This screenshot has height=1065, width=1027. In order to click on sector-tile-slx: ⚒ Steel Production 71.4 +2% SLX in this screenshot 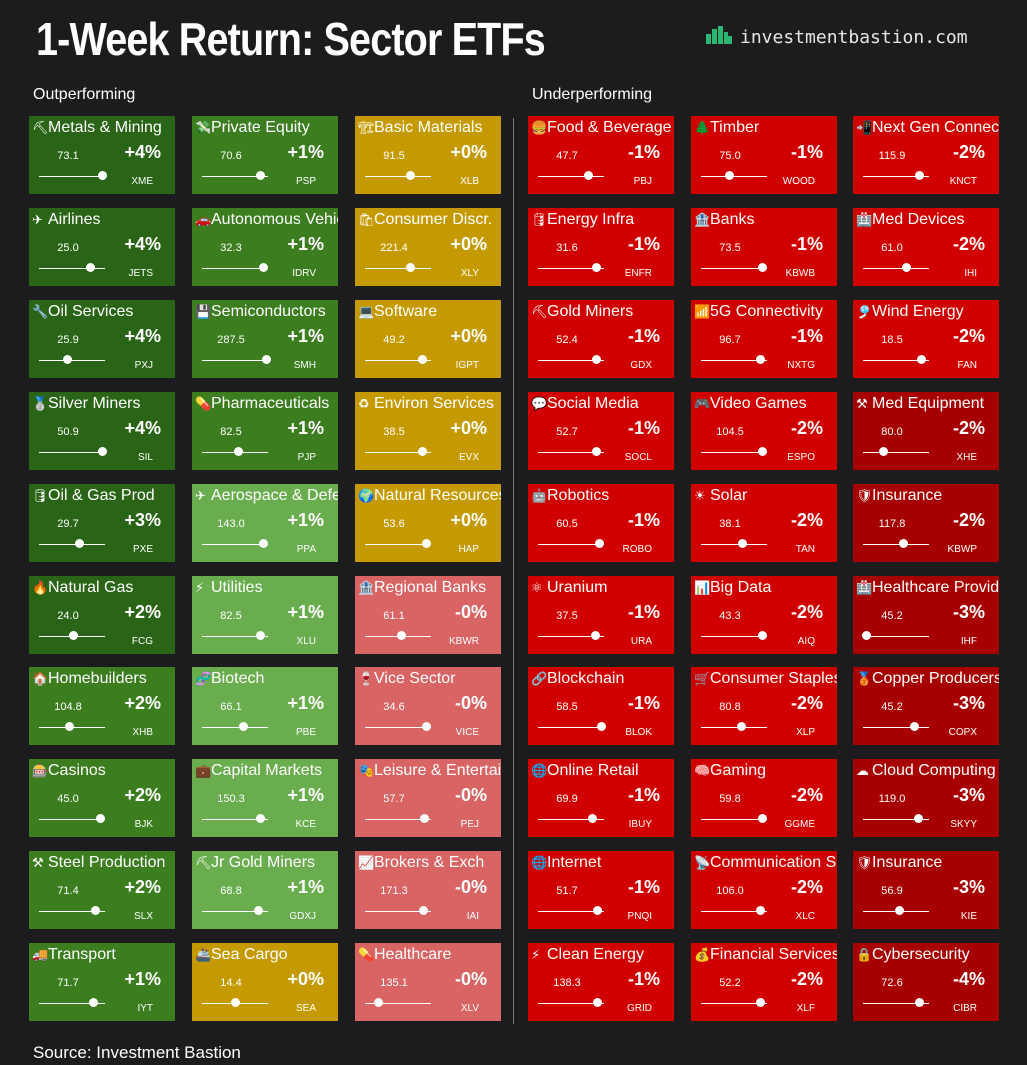, I will do `click(102, 890)`.